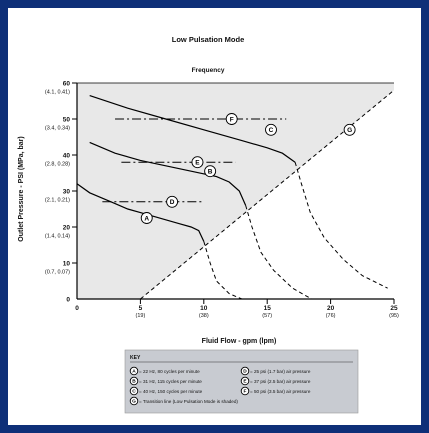 The image size is (429, 433). What do you see at coordinates (170, 381) in the screenshot?
I see `key-entry-b: = 31 Hz, 115 cycles per minute` at bounding box center [170, 381].